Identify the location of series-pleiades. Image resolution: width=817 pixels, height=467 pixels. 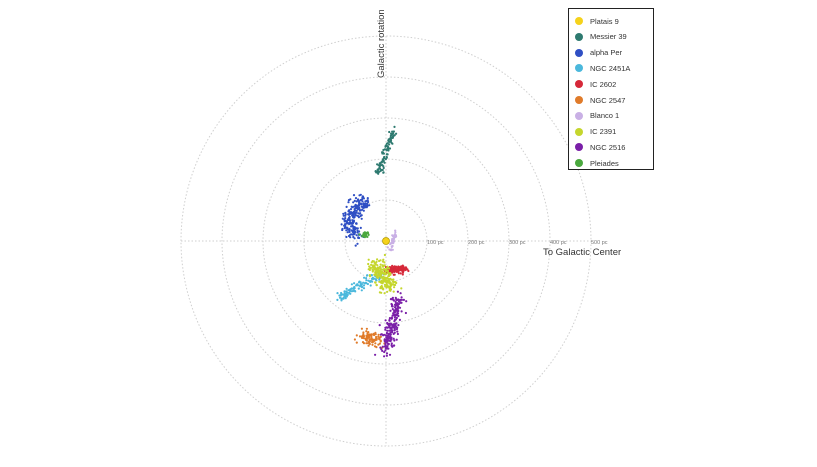
(364, 235).